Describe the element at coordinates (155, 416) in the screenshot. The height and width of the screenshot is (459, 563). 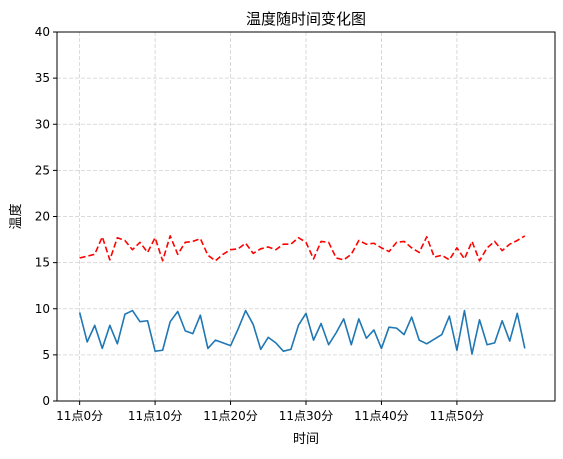
I see `x-tick-label: 11点10分` at that location.